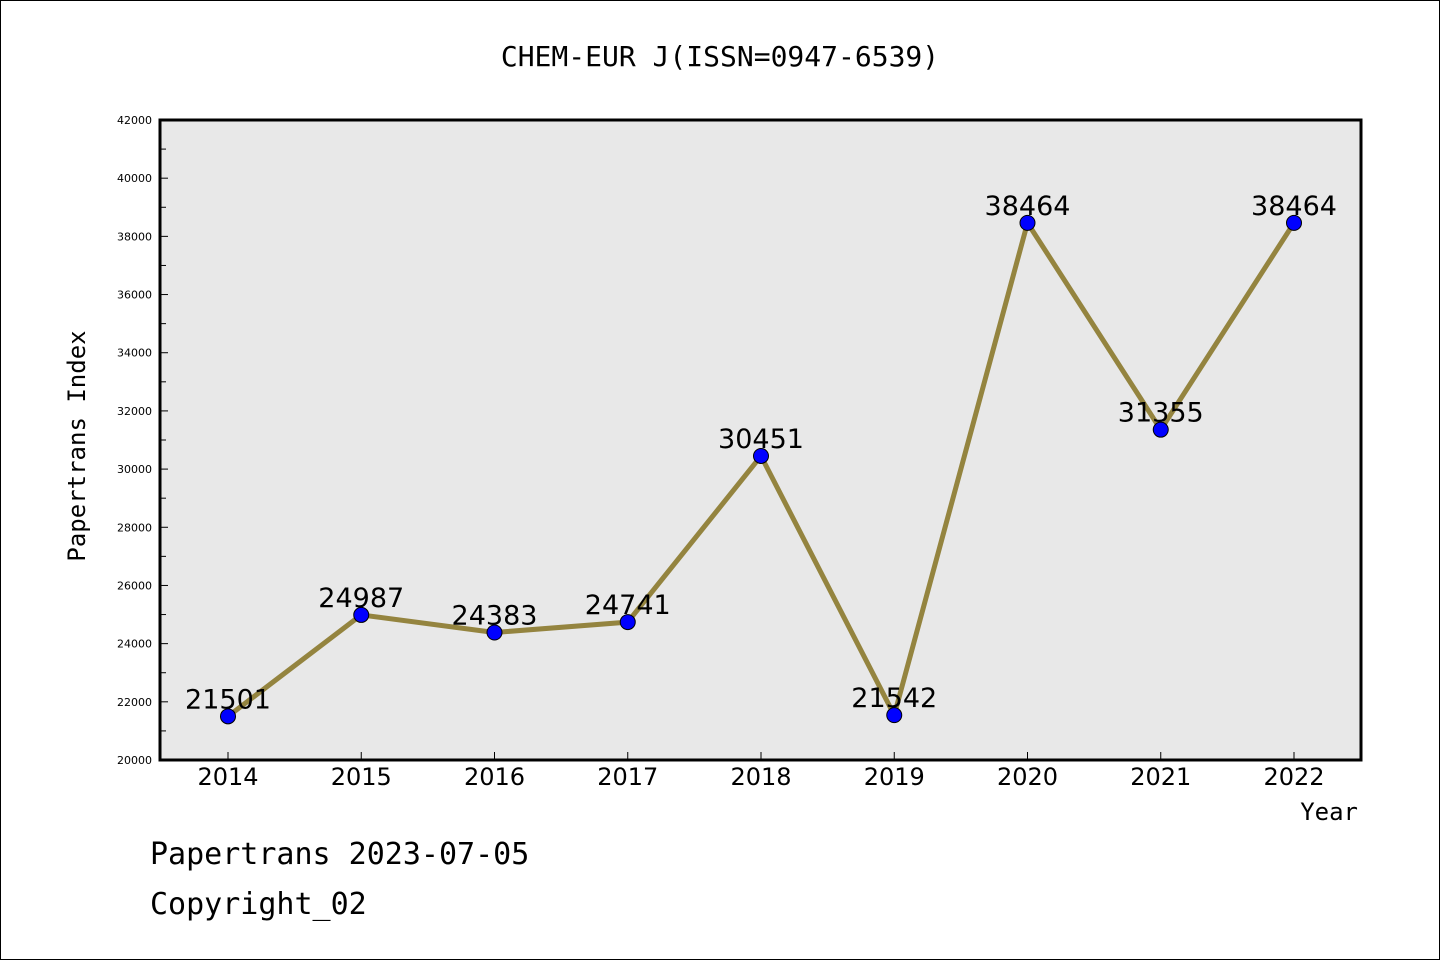 The image size is (1440, 960). Describe the element at coordinates (1161, 413) in the screenshot. I see `data-label-2021: 31355` at that location.